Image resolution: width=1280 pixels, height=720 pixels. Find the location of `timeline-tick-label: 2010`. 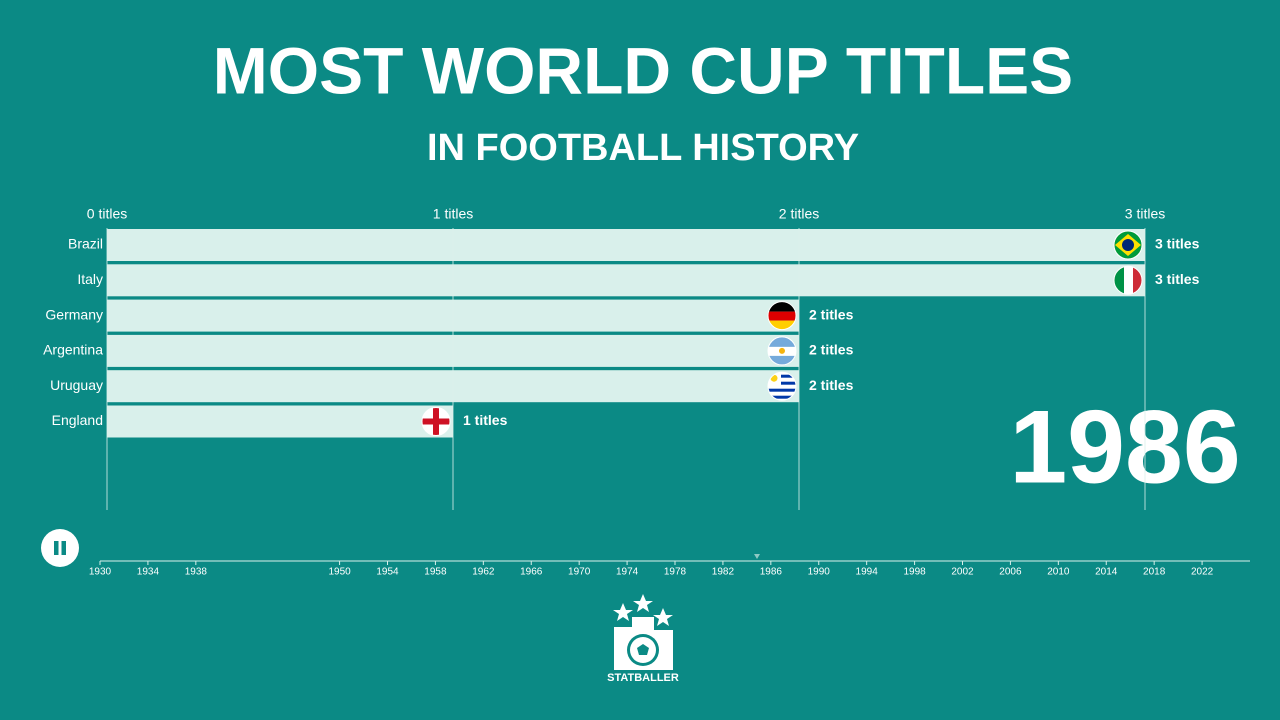

timeline-tick-label: 2010 is located at coordinates (1058, 572).